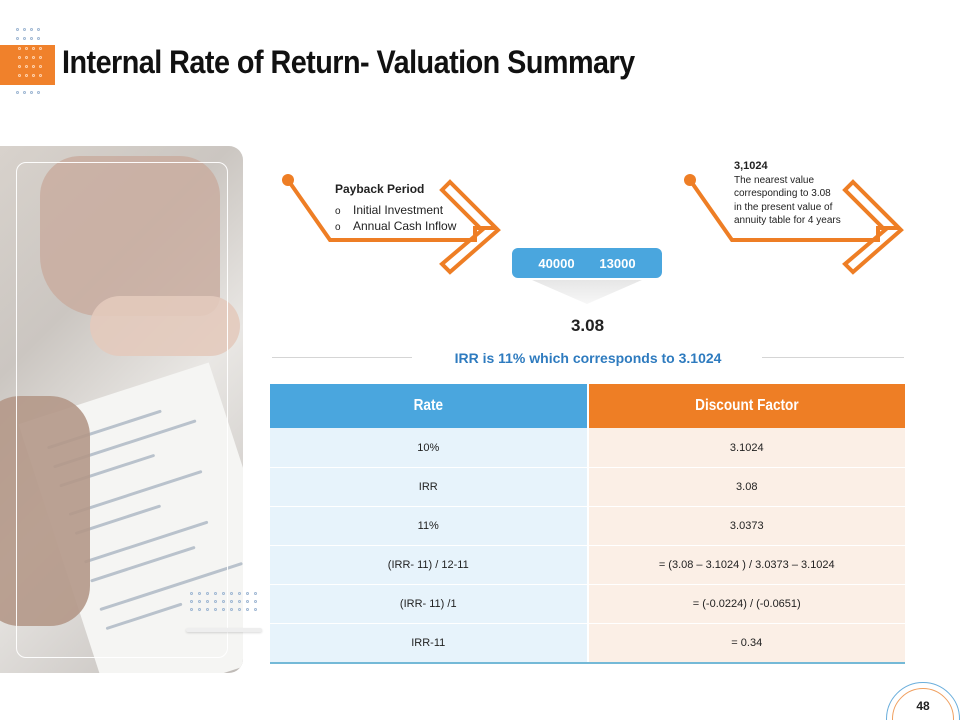  Describe the element at coordinates (32, 65) in the screenshot. I see `title-accent-dots` at that location.